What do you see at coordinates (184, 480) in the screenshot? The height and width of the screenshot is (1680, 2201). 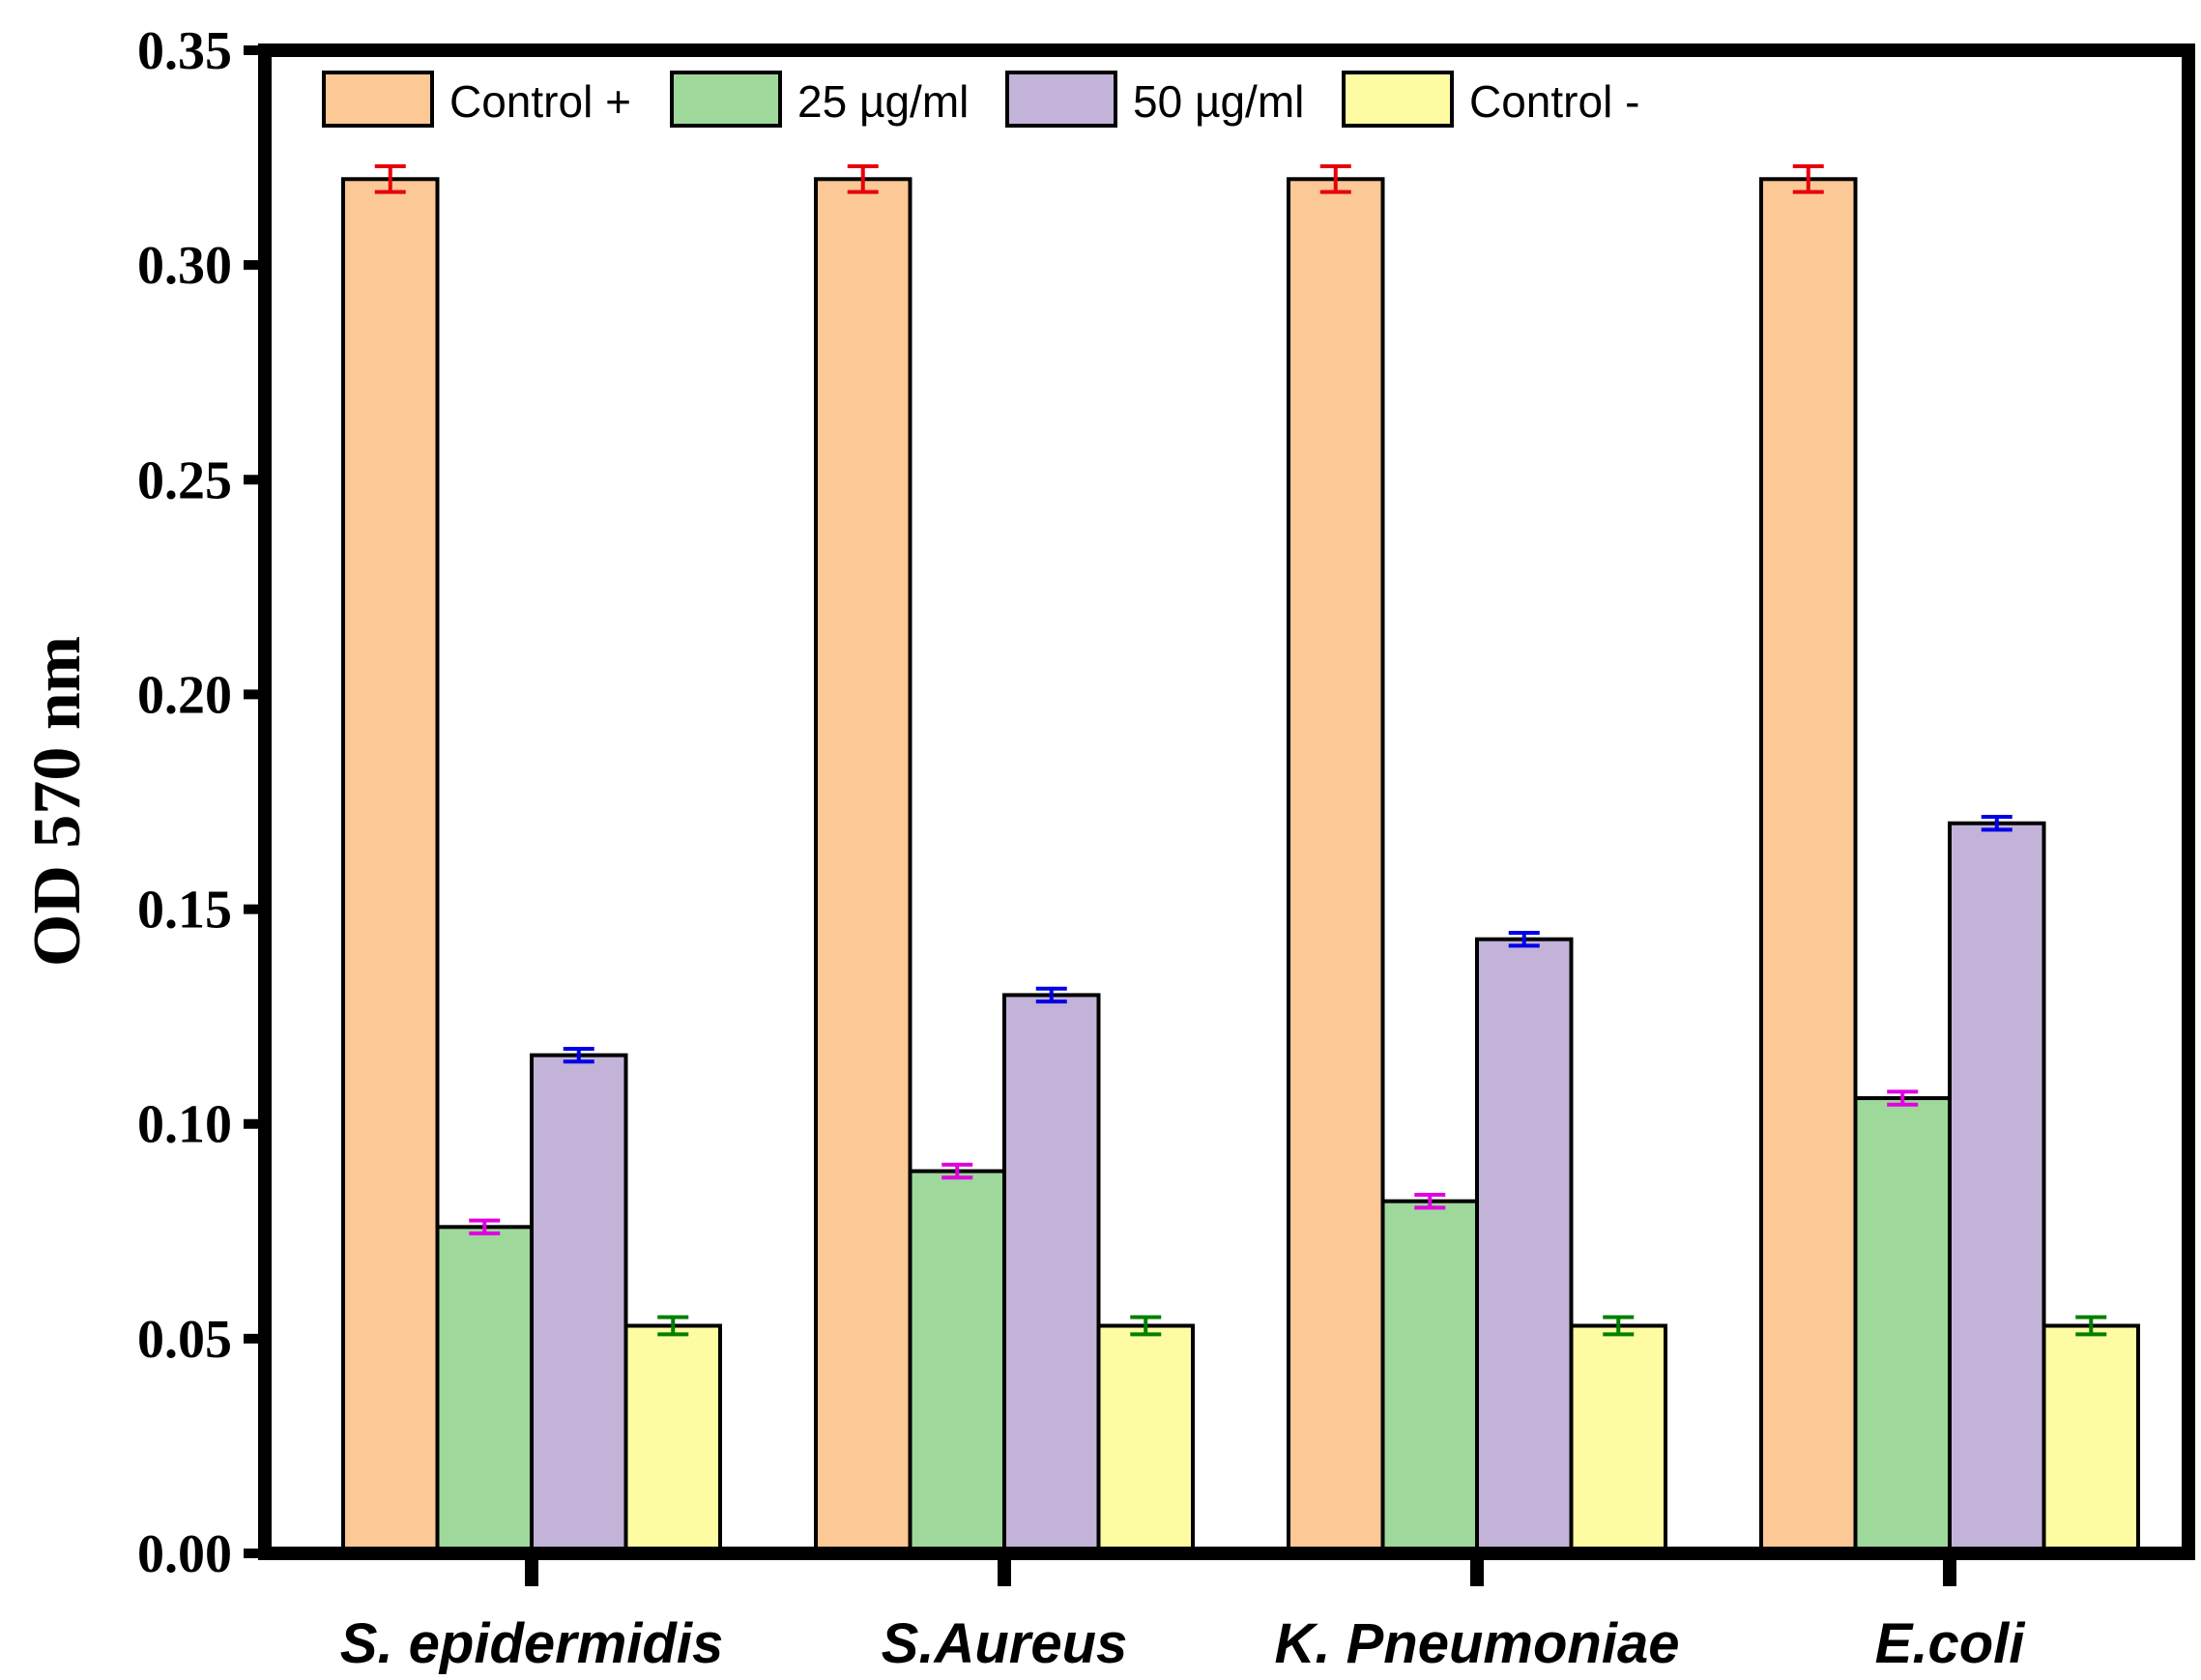 I see `y-tick-label: 0.25` at bounding box center [184, 480].